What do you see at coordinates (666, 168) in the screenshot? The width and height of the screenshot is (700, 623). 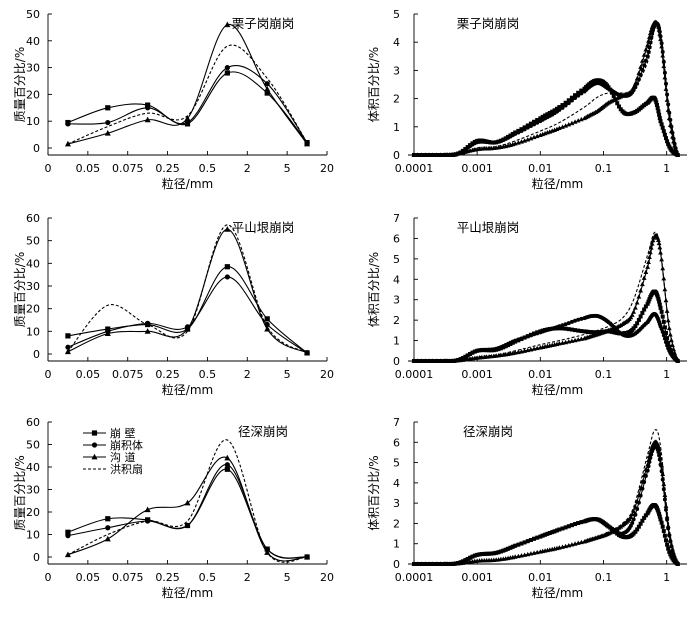 I see `x-tick-label: 1` at bounding box center [666, 168].